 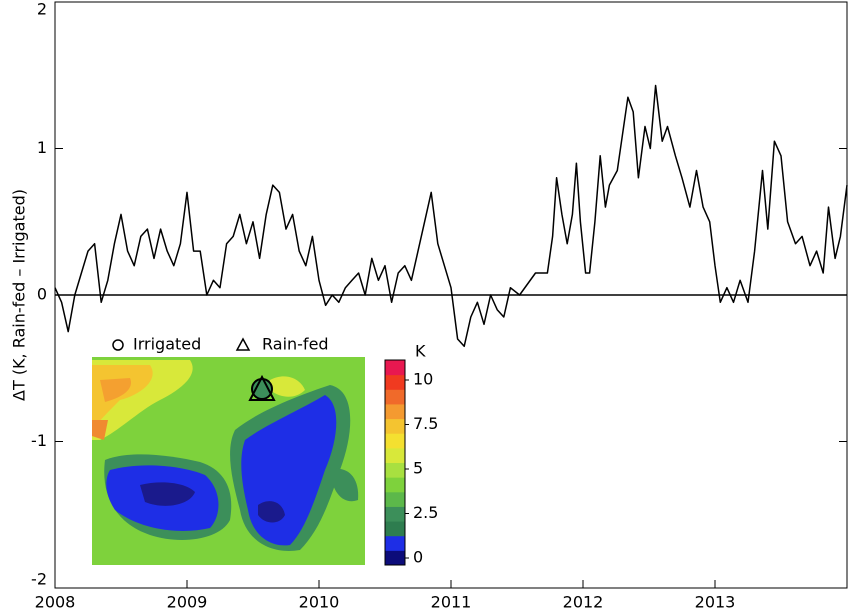 What do you see at coordinates (42, 294) in the screenshot?
I see `y-tick-label: 0` at bounding box center [42, 294].